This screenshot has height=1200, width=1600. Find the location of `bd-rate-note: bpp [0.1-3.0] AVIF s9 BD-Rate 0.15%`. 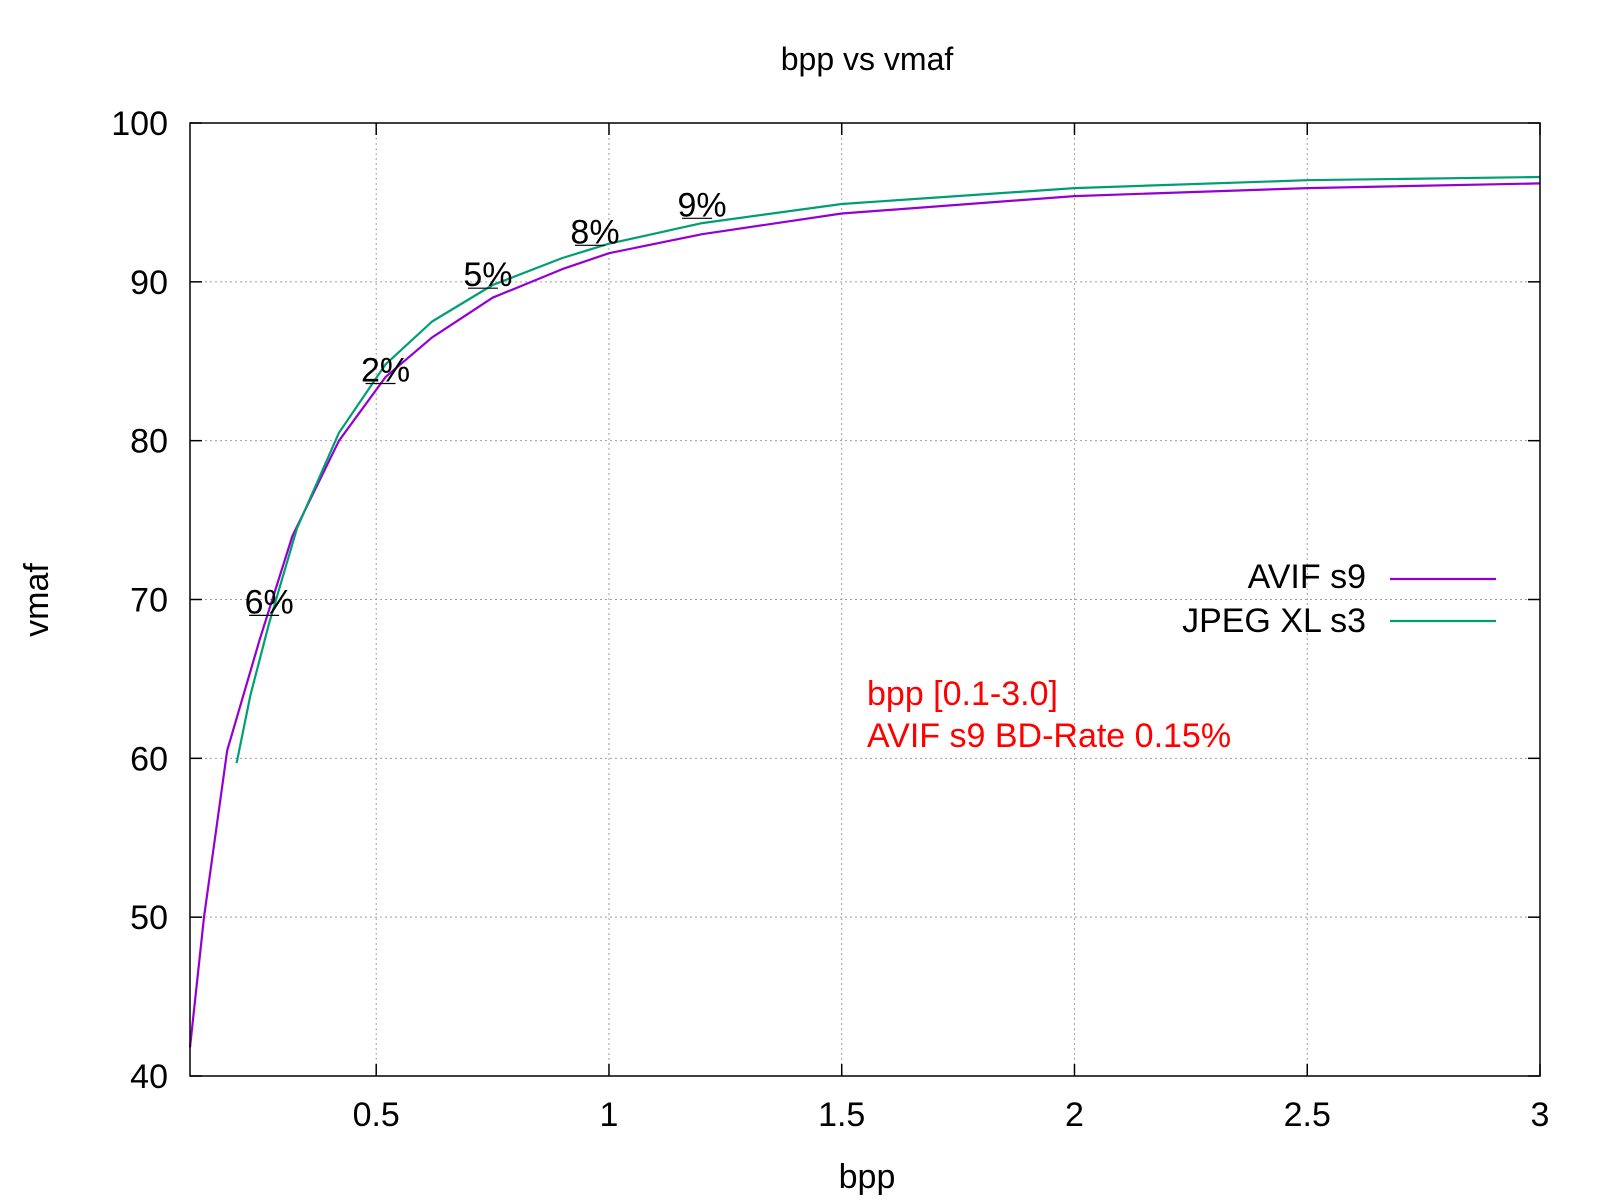

bd-rate-note: bpp [0.1-3.0] AVIF s9 BD-Rate 0.15% is located at coordinates (1049, 715).